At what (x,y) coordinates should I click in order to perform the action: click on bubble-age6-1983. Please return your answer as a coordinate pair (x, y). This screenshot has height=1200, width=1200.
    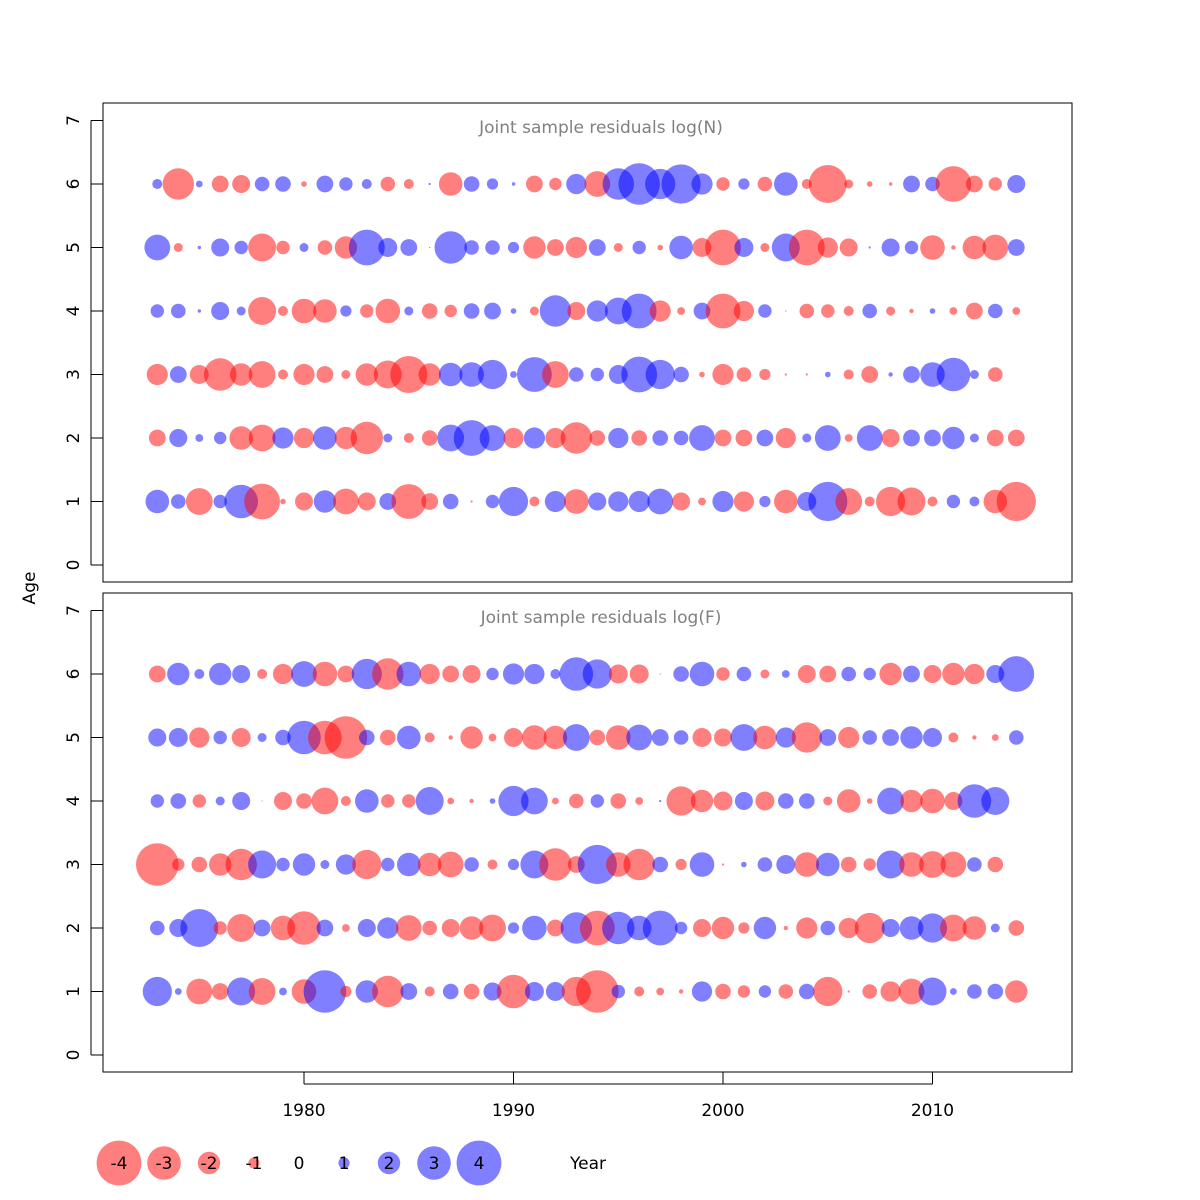
    Looking at the image, I should click on (366, 184).